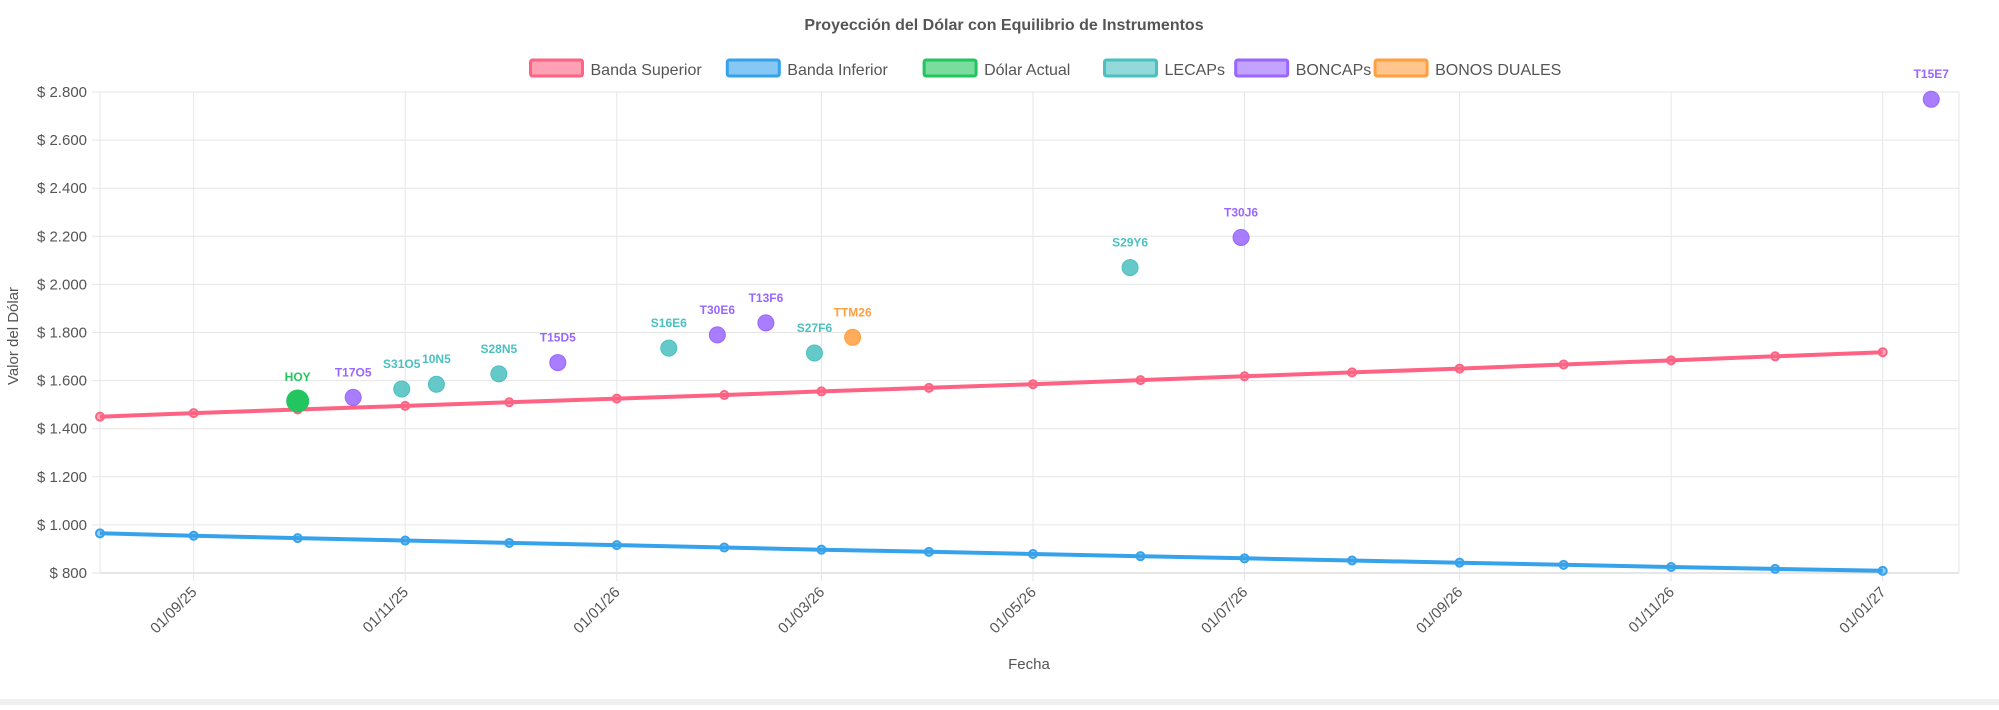 The image size is (1999, 710). I want to click on point-label: T17O5, so click(353, 372).